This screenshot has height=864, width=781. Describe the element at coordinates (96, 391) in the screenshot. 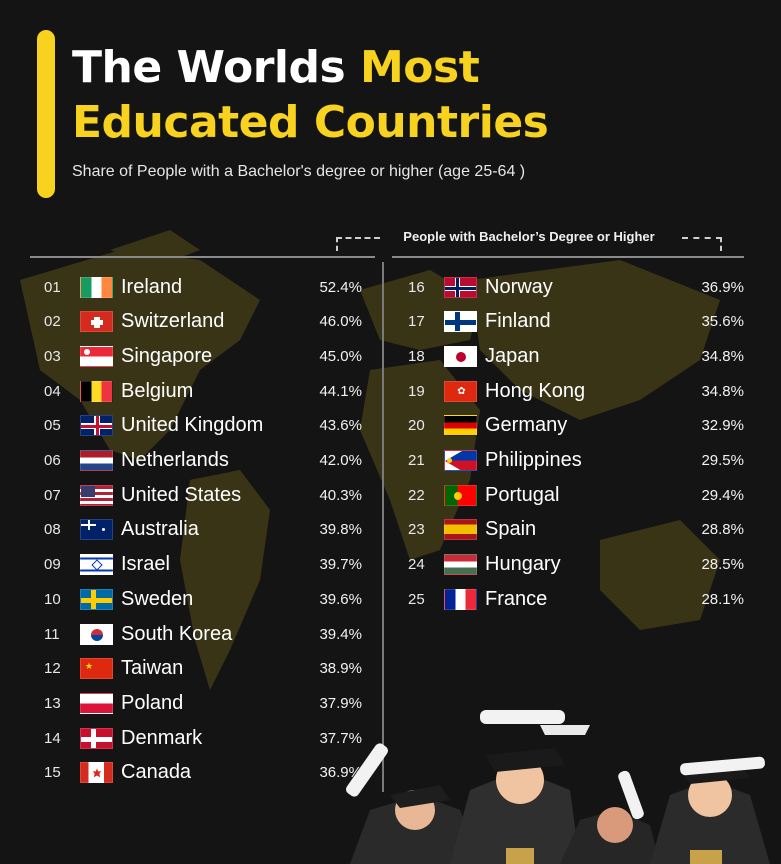

I see `belgium-flag-icon` at that location.